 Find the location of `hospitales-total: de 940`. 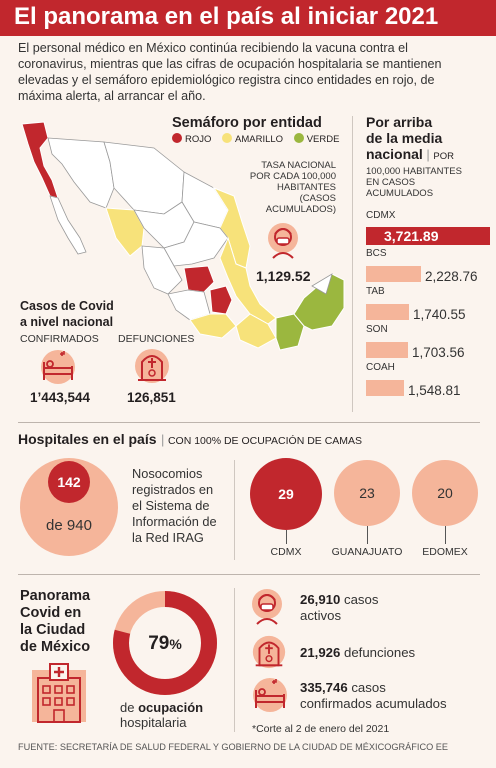

hospitales-total: de 940 is located at coordinates (69, 525).